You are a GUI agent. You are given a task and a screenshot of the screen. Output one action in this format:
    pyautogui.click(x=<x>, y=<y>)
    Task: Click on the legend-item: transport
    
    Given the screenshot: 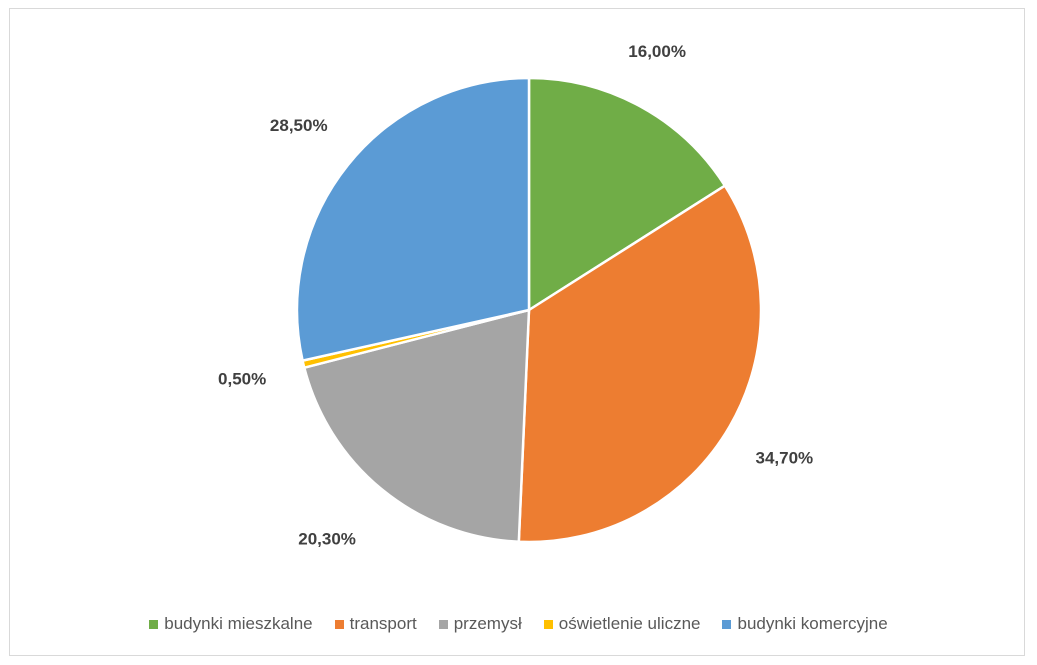 What is the action you would take?
    pyautogui.click(x=375, y=624)
    